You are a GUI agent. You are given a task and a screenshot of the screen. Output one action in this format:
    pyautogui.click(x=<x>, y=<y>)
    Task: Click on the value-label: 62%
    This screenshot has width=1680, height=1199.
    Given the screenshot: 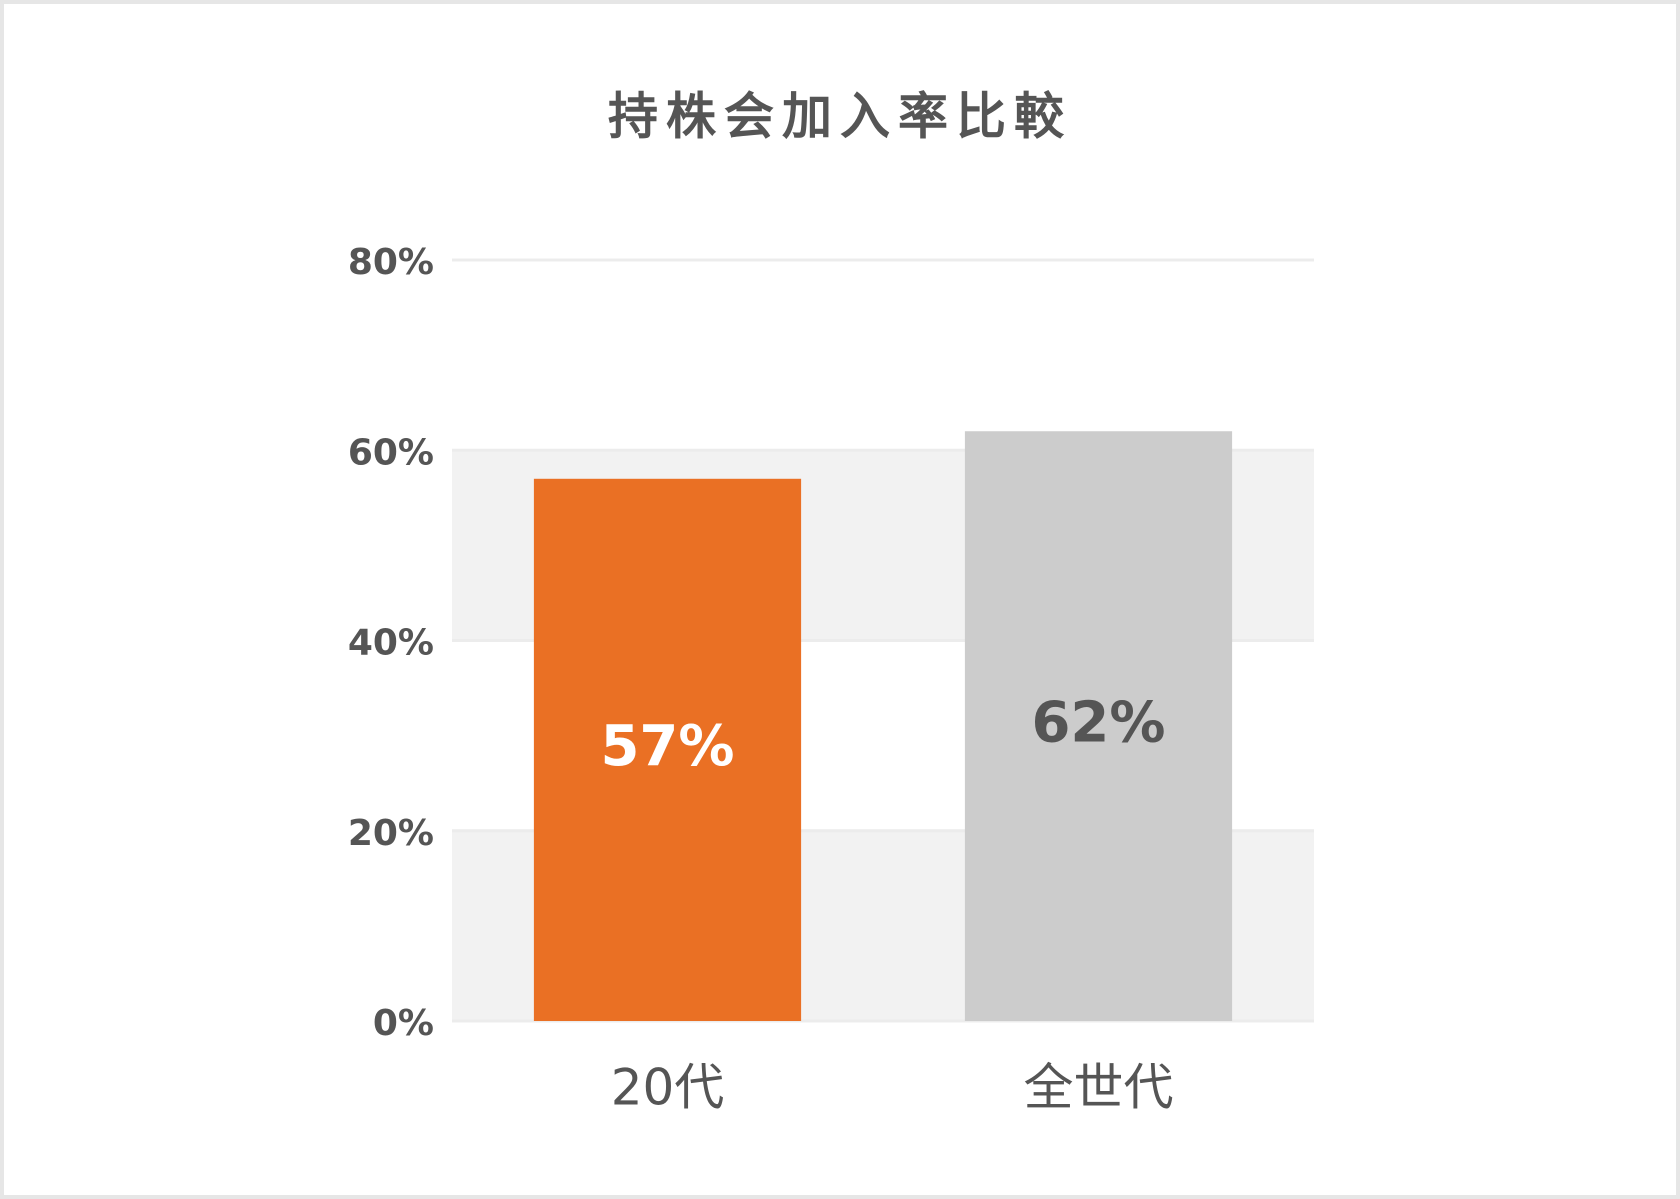 What is the action you would take?
    pyautogui.click(x=1098, y=722)
    